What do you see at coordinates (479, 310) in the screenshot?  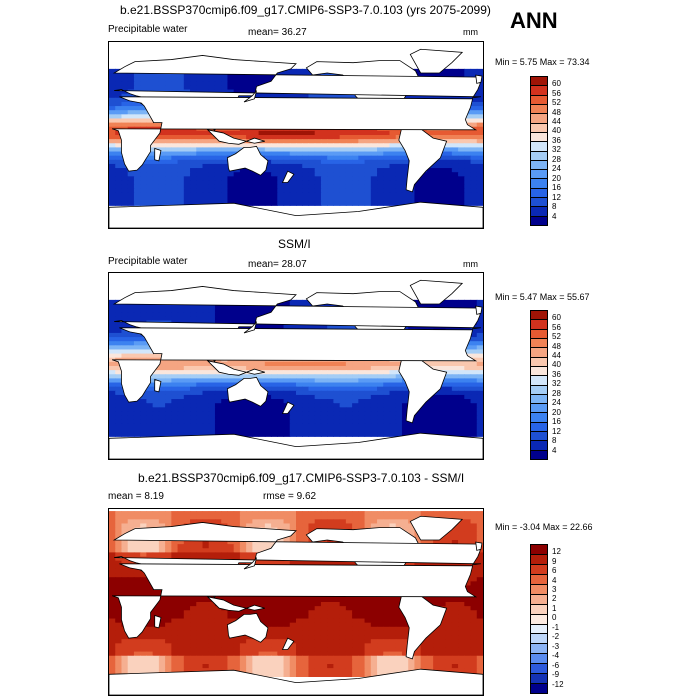 I see `land-uk` at bounding box center [479, 310].